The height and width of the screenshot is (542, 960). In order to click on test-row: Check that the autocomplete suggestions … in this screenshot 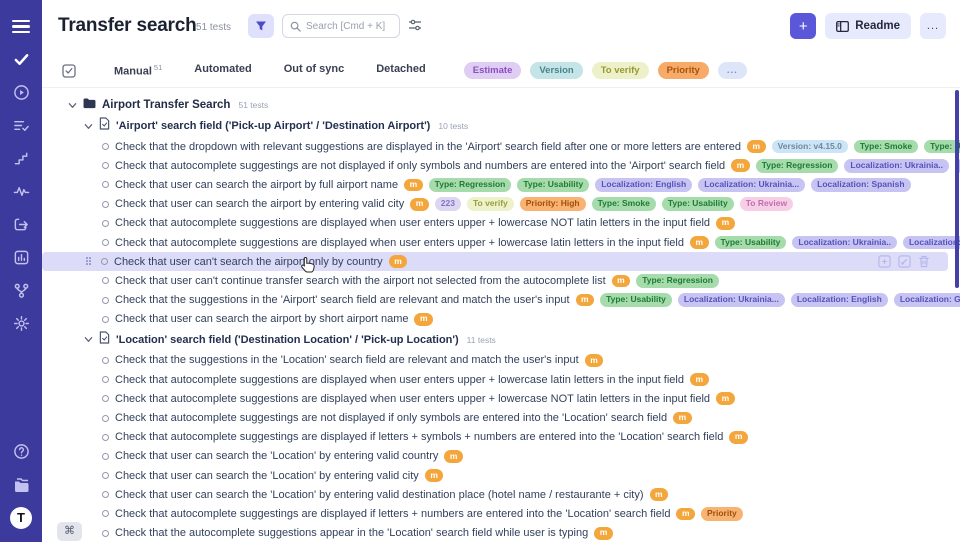, I will do `click(501, 533)`.